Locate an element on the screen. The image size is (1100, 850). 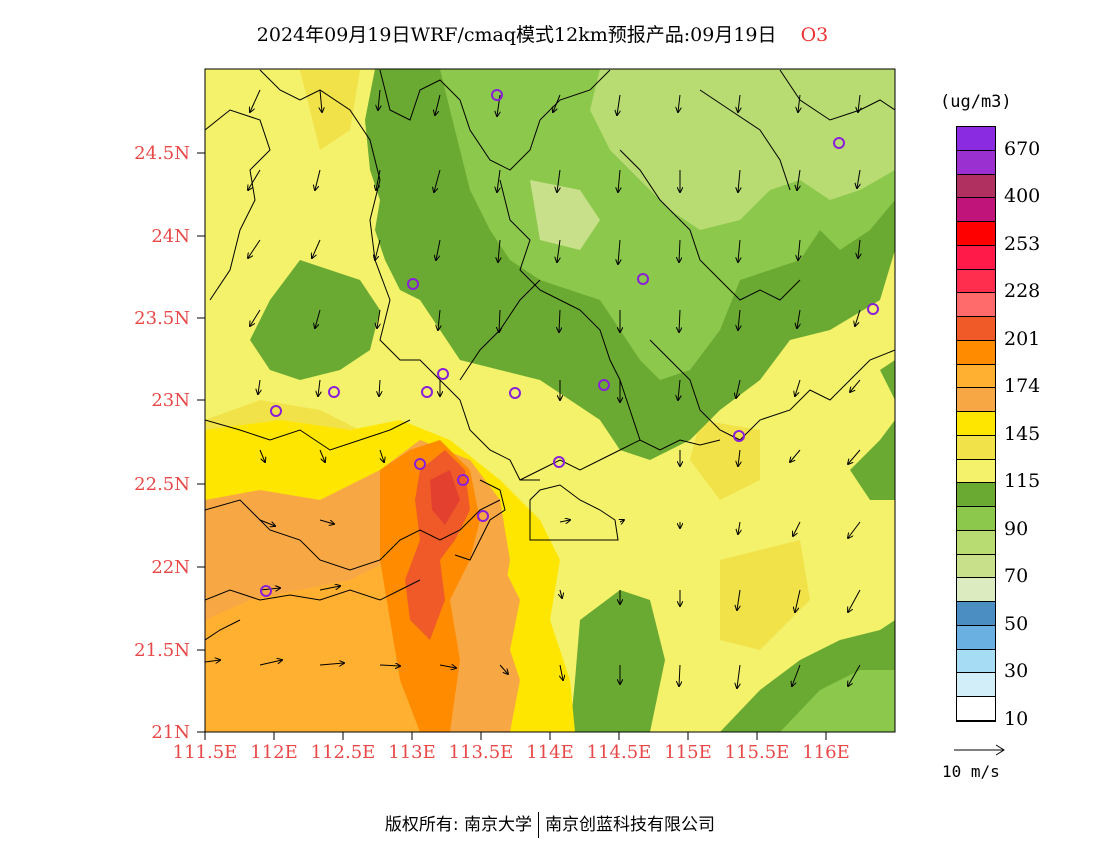
legend-value-label: 10 is located at coordinates (1016, 719).